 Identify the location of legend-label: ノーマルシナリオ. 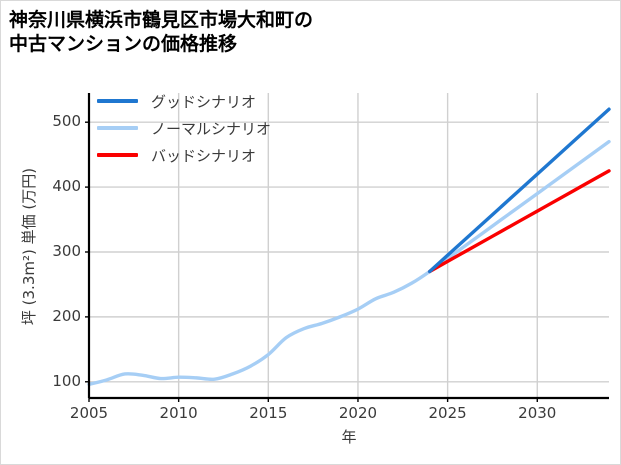
(211, 128).